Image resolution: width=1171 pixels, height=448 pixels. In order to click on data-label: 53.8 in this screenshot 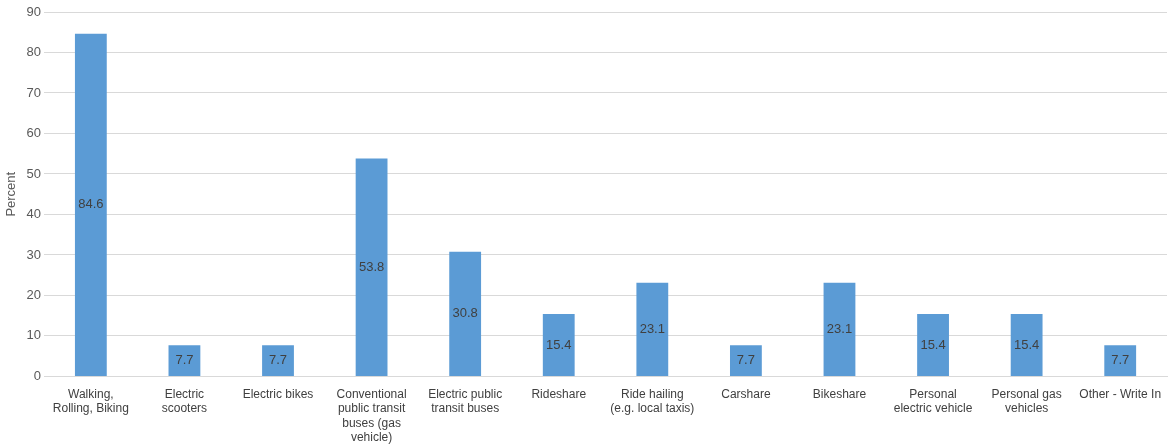, I will do `click(371, 266)`.